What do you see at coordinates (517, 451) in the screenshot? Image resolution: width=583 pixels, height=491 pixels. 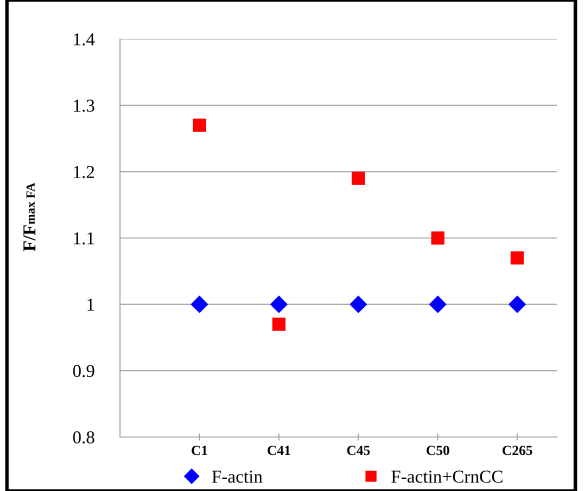 I see `x-tick-label: C265` at bounding box center [517, 451].